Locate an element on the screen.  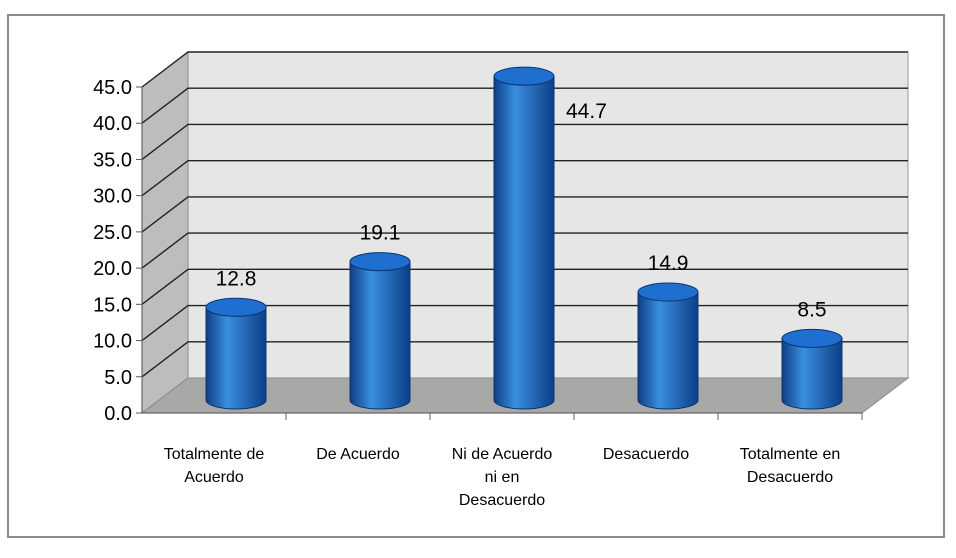
x-category-label-line: Ni de Acuerdo is located at coordinates (502, 454).